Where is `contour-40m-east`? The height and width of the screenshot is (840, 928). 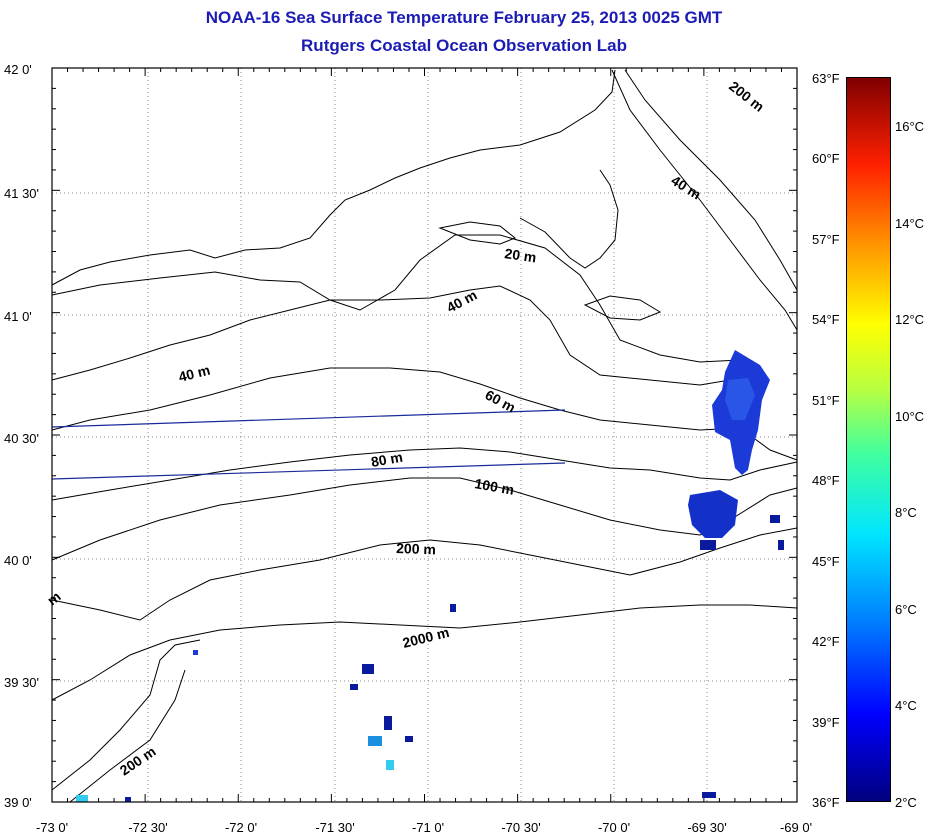
contour-40m-east is located at coordinates (704, 200).